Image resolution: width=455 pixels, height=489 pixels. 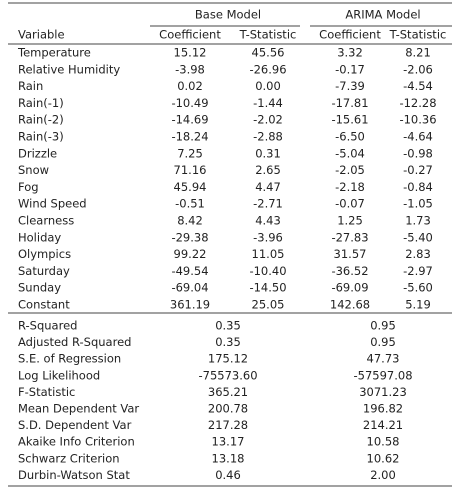 What do you see at coordinates (382, 15) in the screenshot?
I see `group-header: ARIMA Model` at bounding box center [382, 15].